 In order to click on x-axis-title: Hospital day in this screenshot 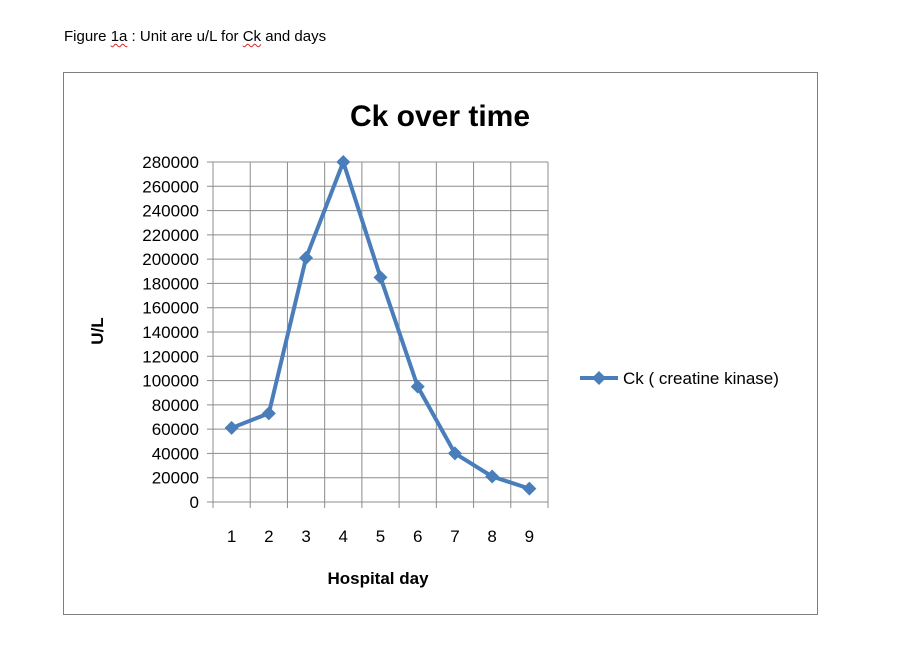, I will do `click(378, 578)`.